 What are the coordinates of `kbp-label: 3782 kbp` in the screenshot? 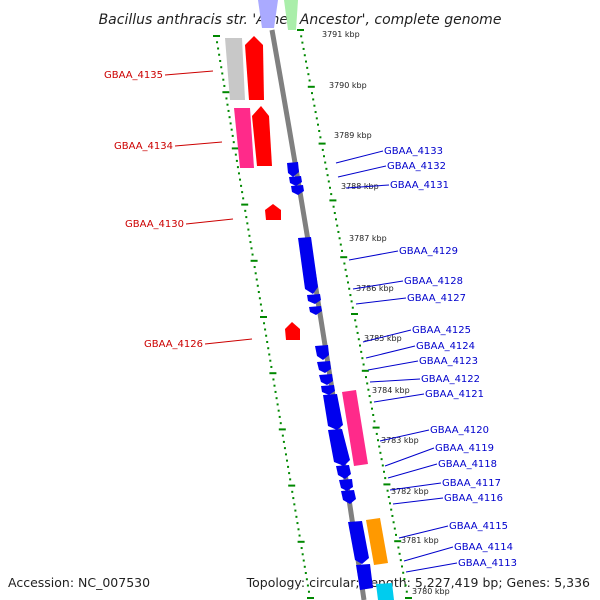 It's located at (410, 491).